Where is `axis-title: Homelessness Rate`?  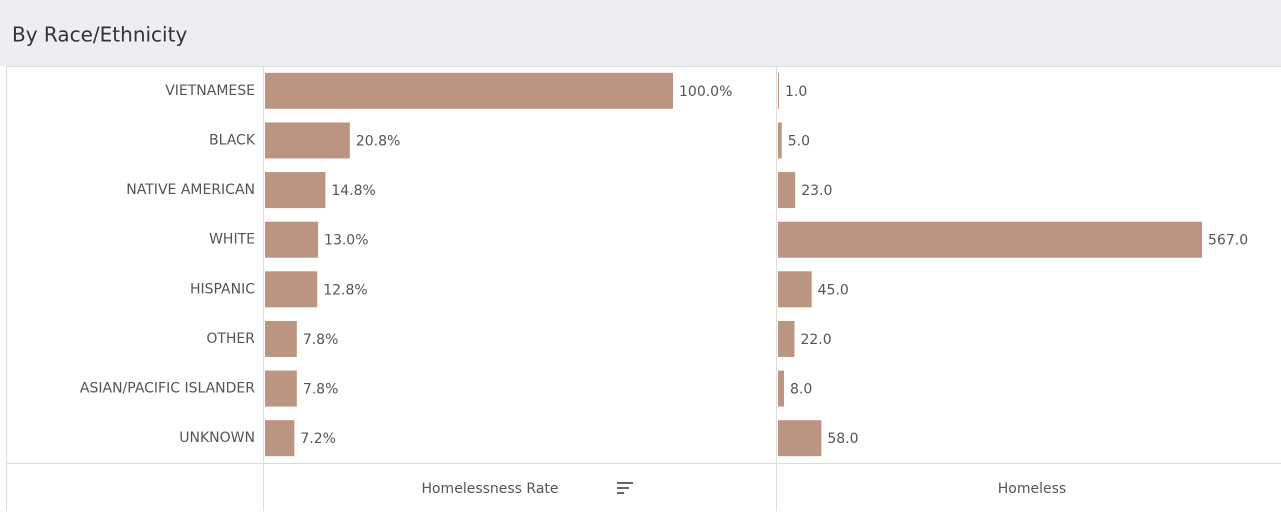 axis-title: Homelessness Rate is located at coordinates (489, 489).